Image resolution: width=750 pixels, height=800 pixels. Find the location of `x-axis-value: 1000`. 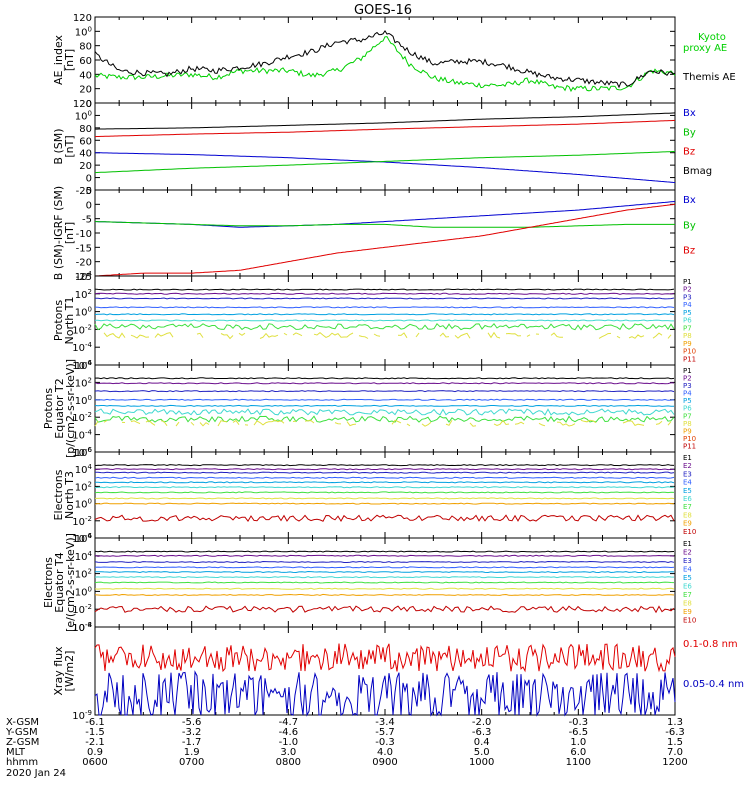

x-axis-value: 1000 is located at coordinates (481, 762).